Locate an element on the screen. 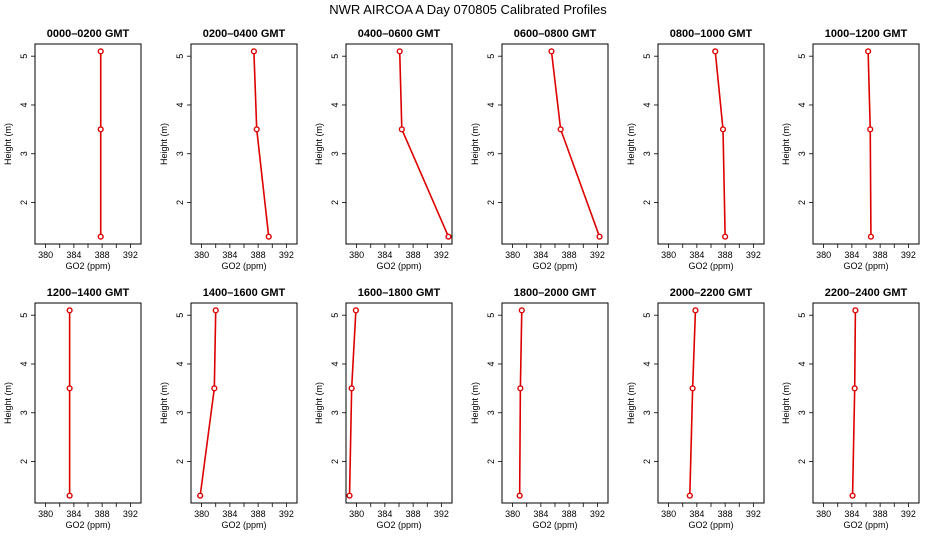 The width and height of the screenshot is (936, 540). panel-title: 1800–2000 GMT is located at coordinates (555, 293).